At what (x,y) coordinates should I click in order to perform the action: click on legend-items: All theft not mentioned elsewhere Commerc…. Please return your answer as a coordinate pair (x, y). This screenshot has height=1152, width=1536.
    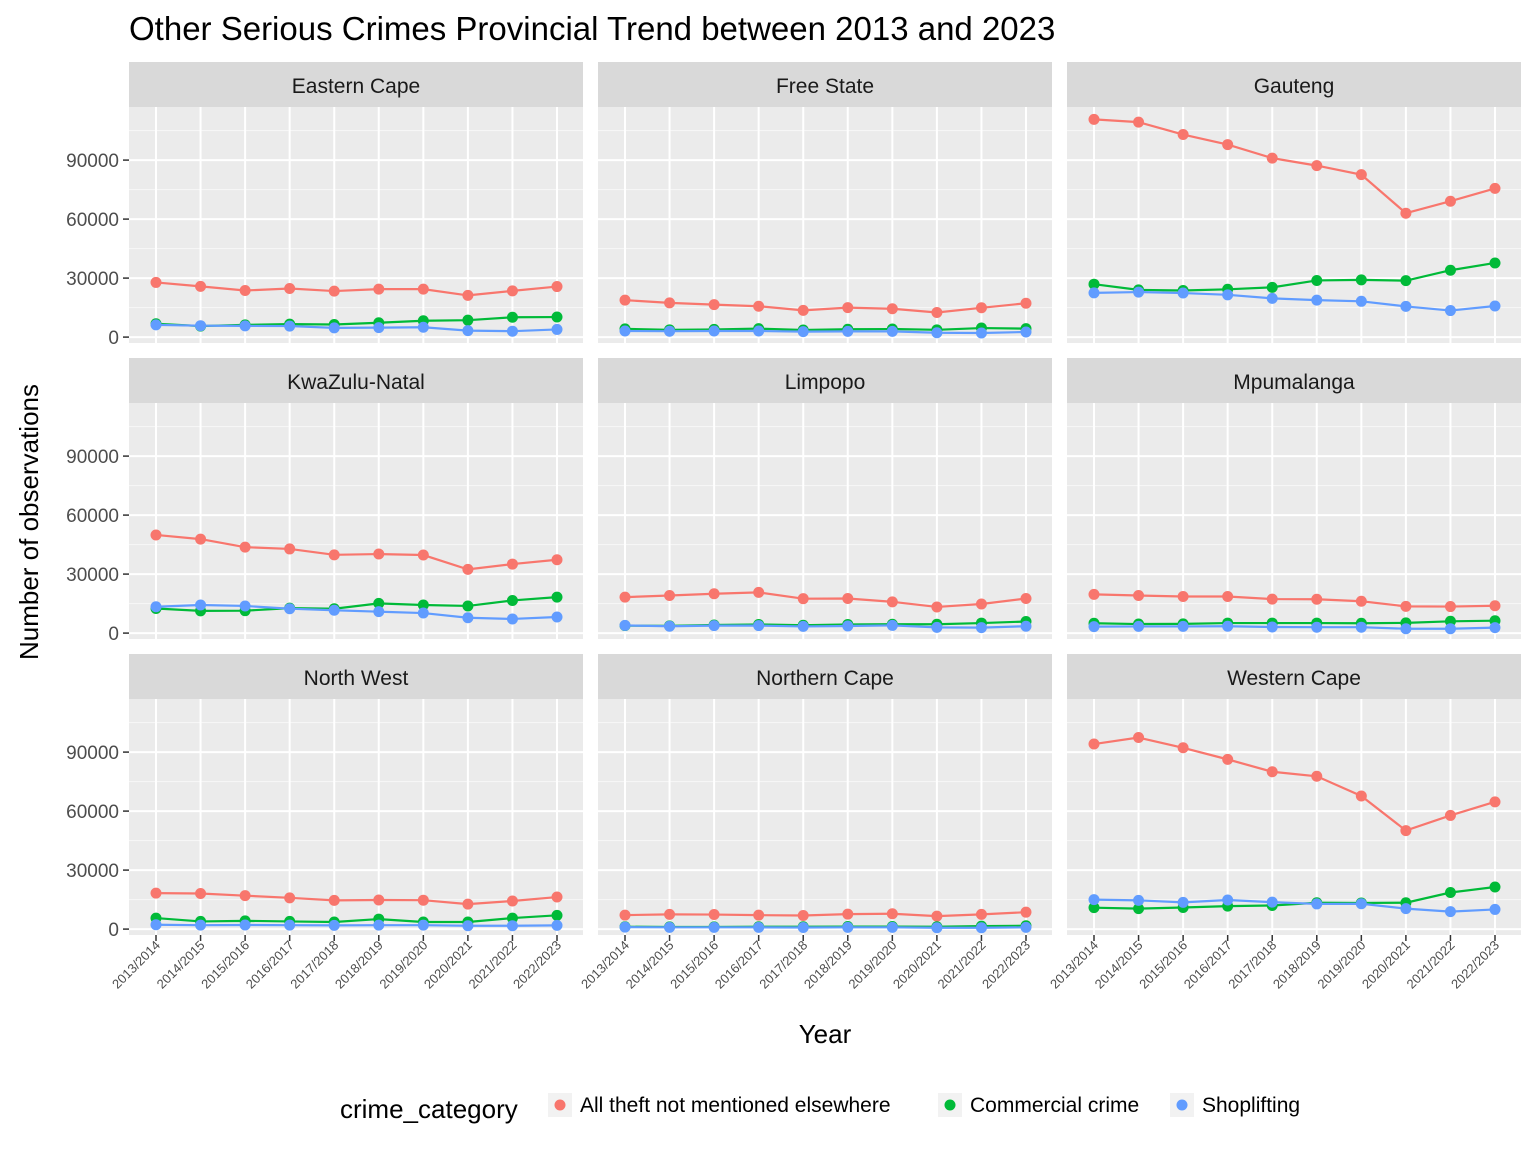
    Looking at the image, I should click on (924, 1105).